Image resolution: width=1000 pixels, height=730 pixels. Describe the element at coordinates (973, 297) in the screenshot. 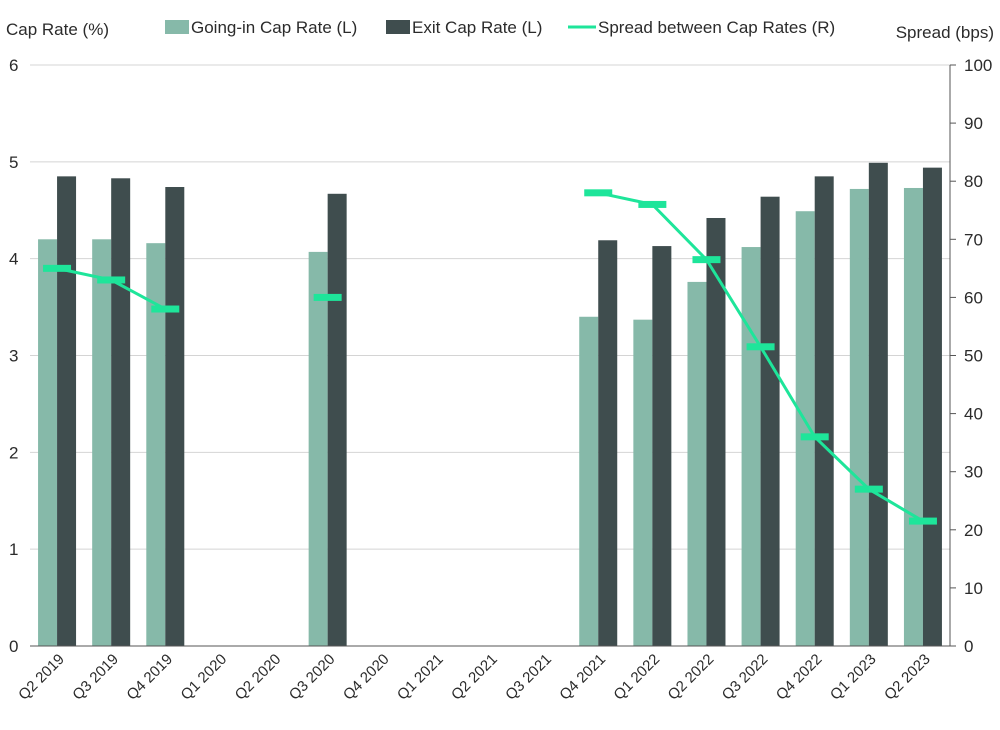

I see `right-tick-label: 60` at that location.